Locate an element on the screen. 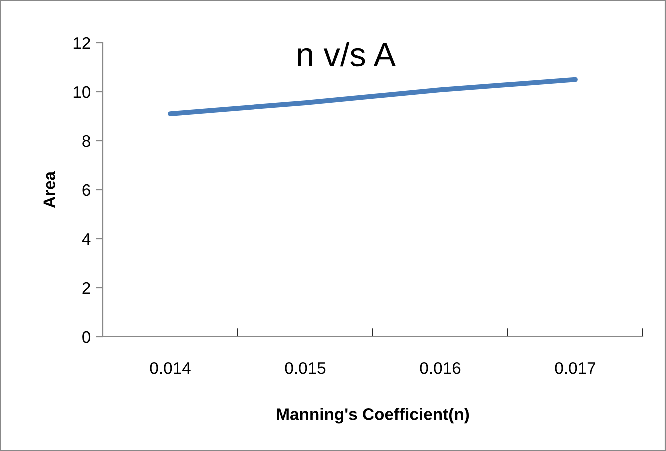 The height and width of the screenshot is (451, 666). x-tick-label: 0.016 is located at coordinates (440, 368).